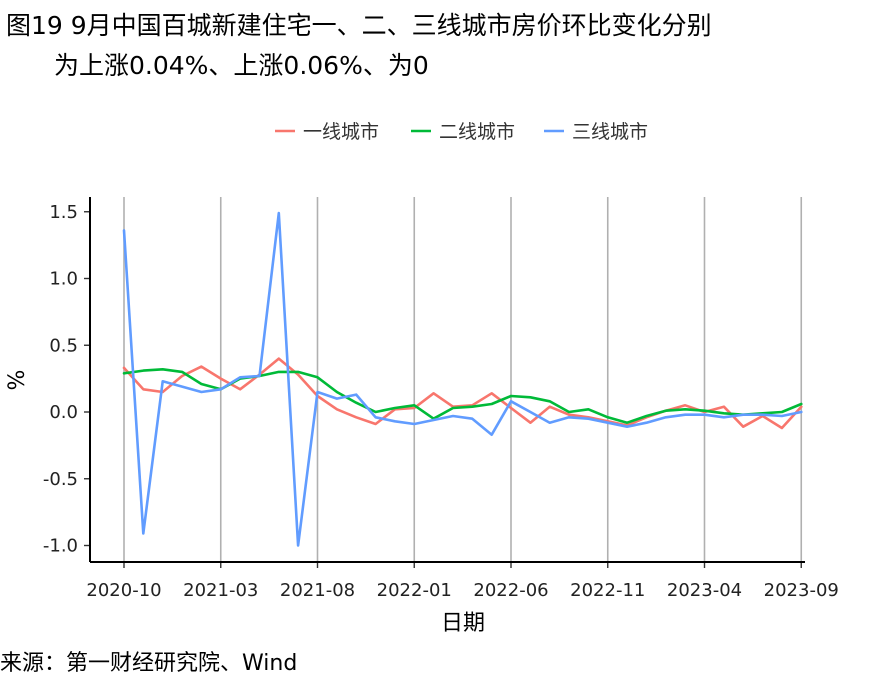 This screenshot has height=688, width=885. I want to click on legend: 一线城市 二线城市 三线城市, so click(461, 132).